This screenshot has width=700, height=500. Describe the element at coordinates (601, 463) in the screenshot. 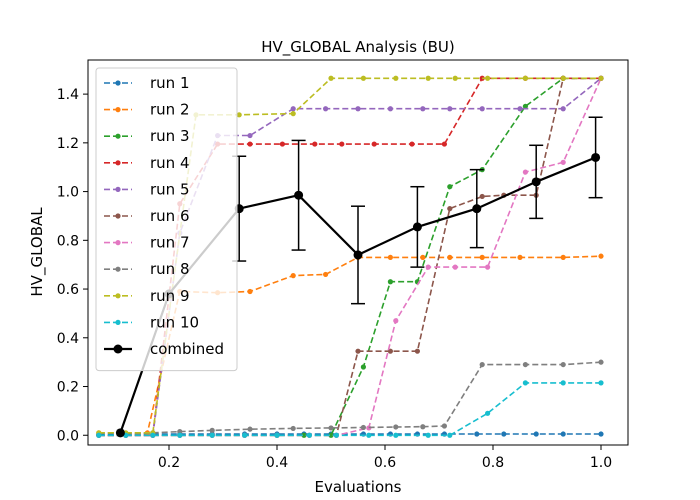

I see `x-tick-label: 1.0` at that location.